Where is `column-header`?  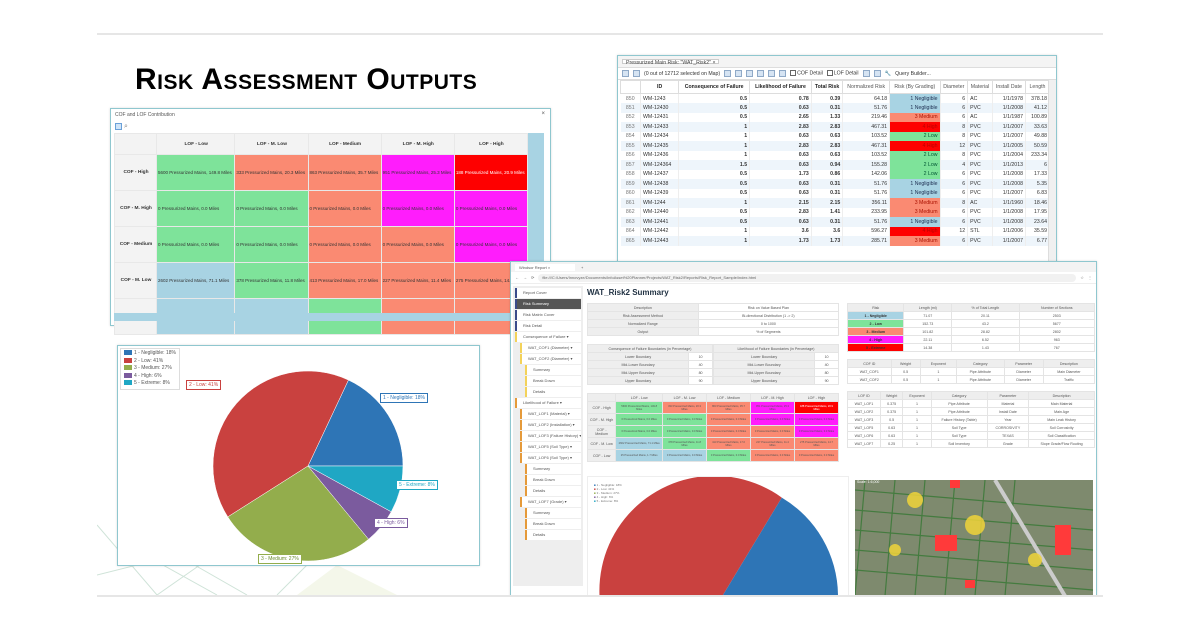
column-header is located at coordinates (630, 87).